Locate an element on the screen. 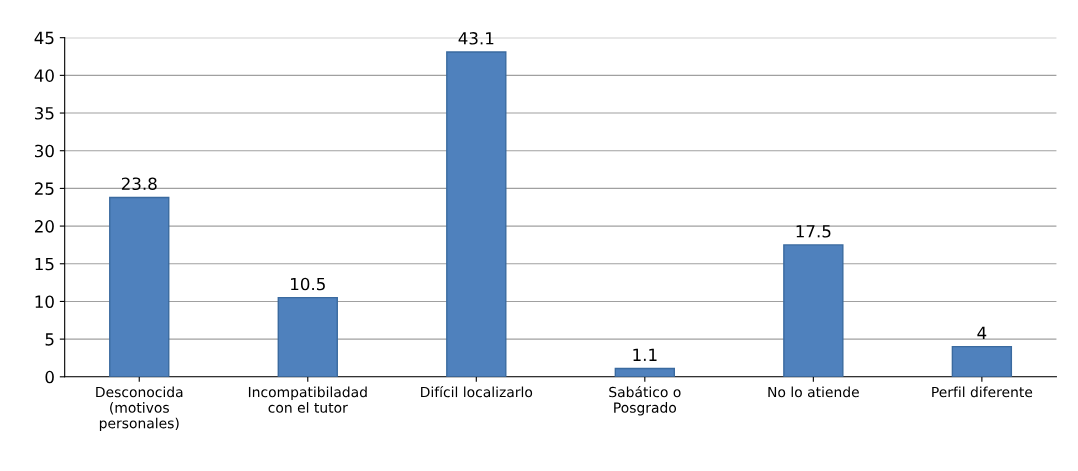  y-tick-label: 35 is located at coordinates (44, 113).